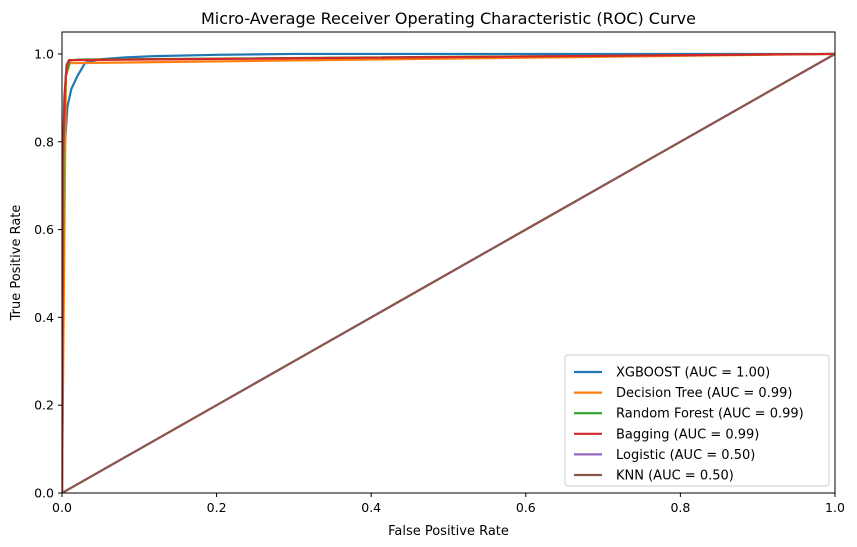 The image size is (857, 547). Describe the element at coordinates (448, 531) in the screenshot. I see `x-axis-label: False Positive Rate` at that location.